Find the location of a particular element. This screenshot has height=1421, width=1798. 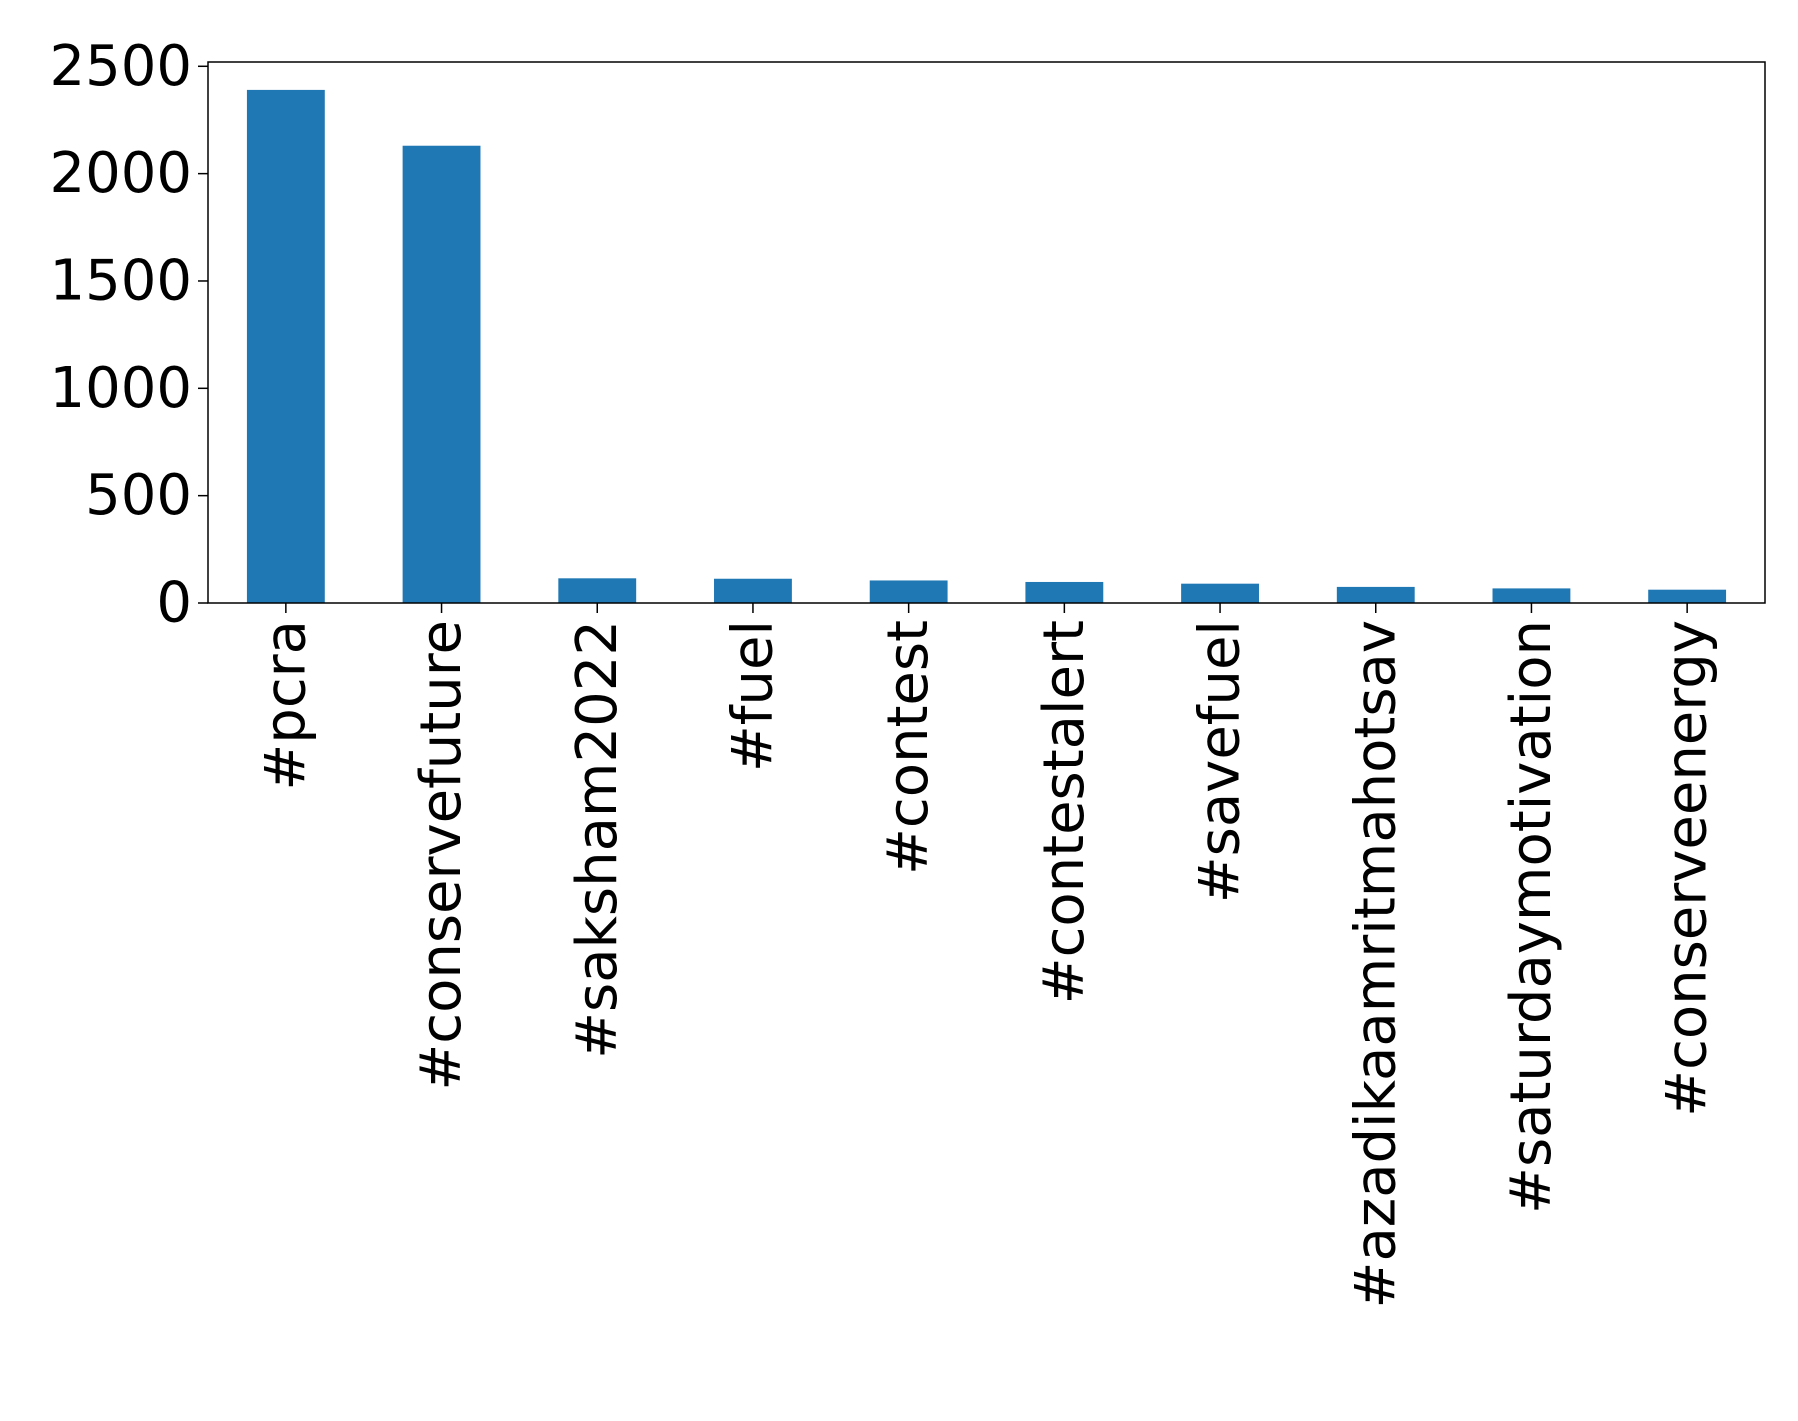

x-tick-label: #saksham2022 is located at coordinates (597, 839).